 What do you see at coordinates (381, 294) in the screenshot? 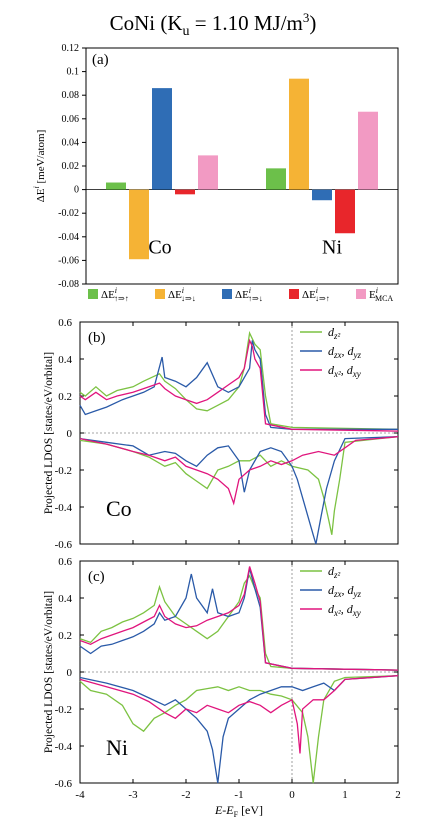
I see `legend-label: Ei MCA` at bounding box center [381, 294].